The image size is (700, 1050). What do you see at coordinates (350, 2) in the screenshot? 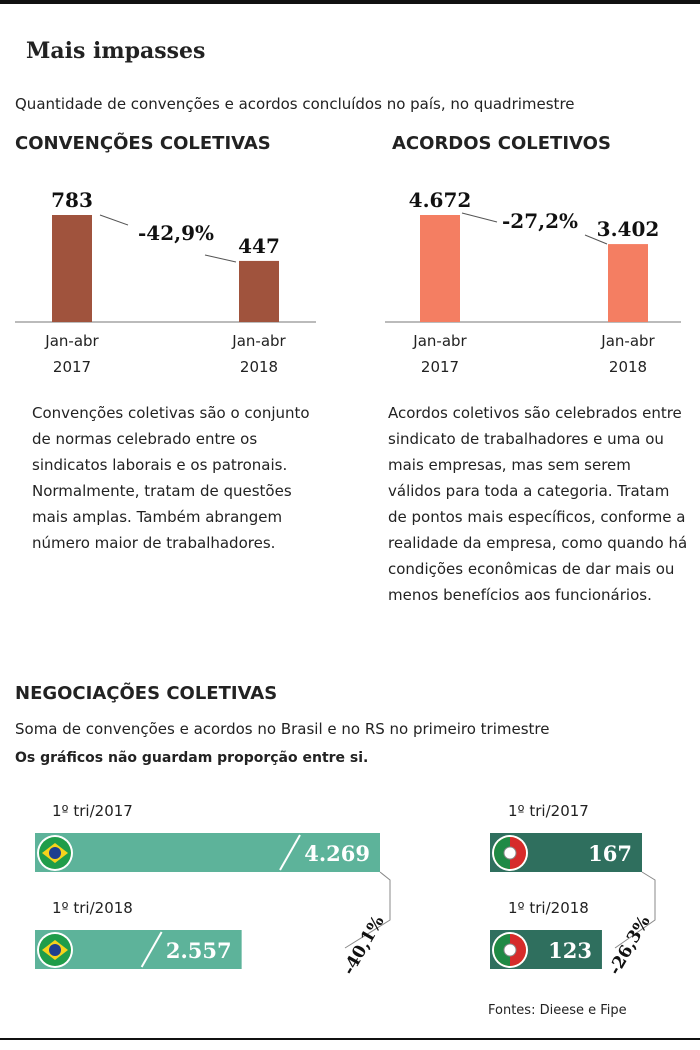
I see `top-rule` at bounding box center [350, 2].